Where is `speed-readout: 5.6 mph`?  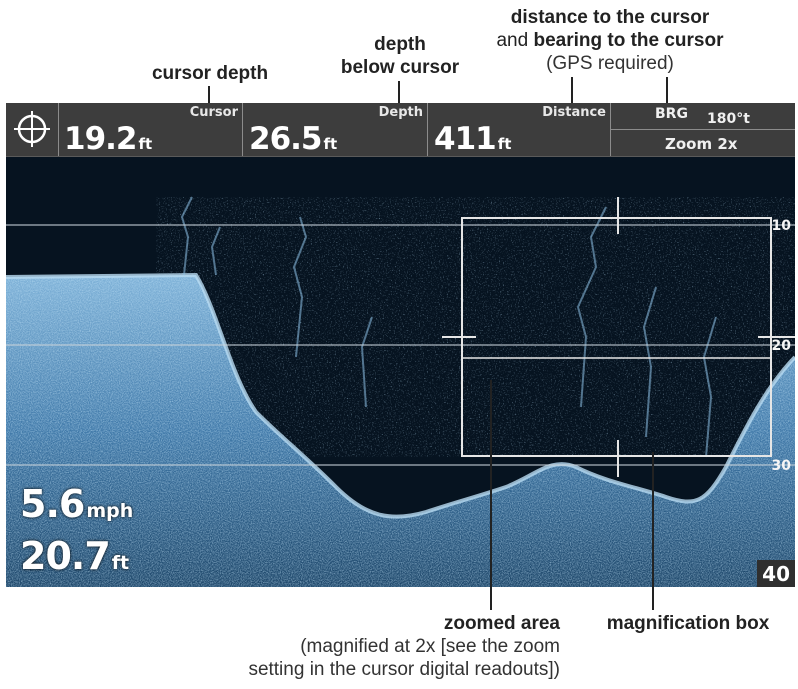
speed-readout: 5.6 mph is located at coordinates (76, 504).